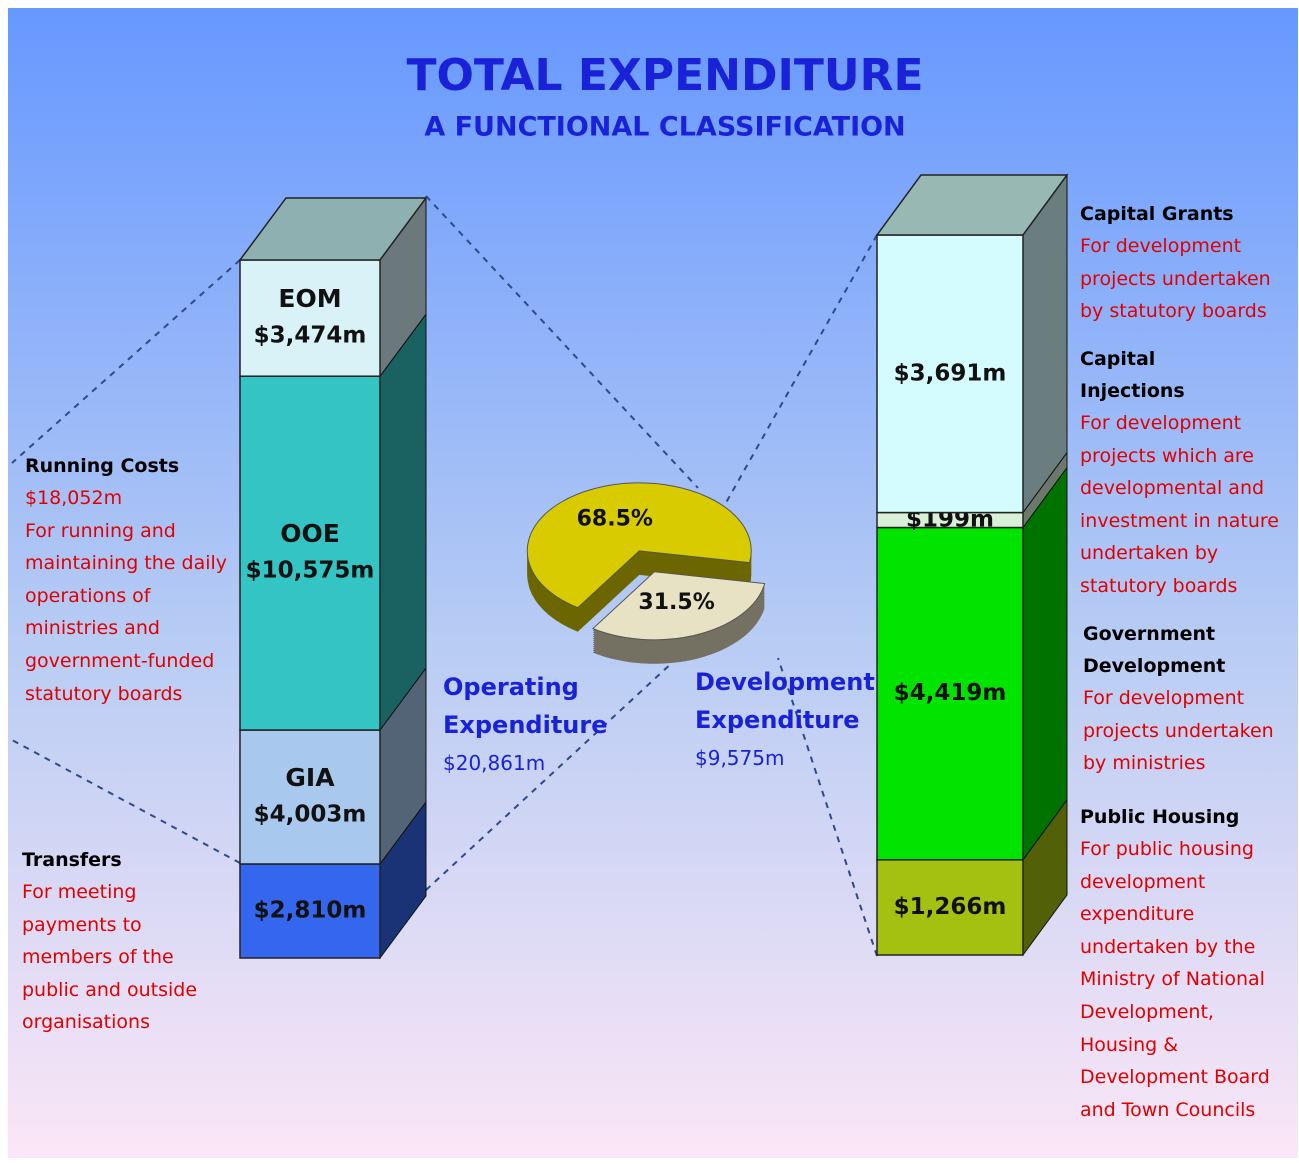  I want to click on segment-value: $10,575m, so click(310, 571).